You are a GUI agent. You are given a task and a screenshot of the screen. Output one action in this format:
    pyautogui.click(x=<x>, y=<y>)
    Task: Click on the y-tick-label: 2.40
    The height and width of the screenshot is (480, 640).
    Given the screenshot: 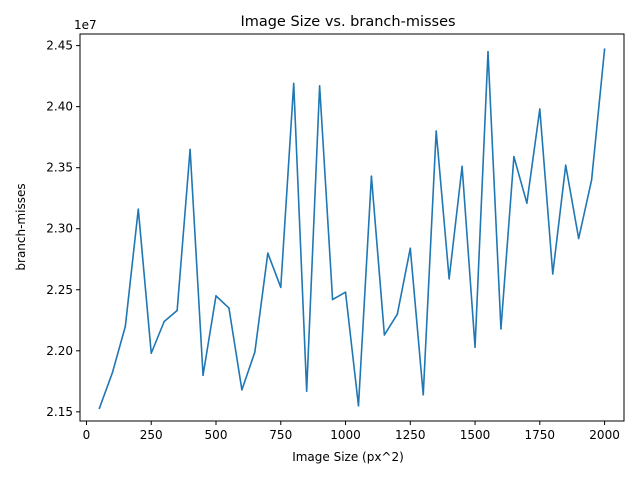 What is the action you would take?
    pyautogui.click(x=59, y=107)
    